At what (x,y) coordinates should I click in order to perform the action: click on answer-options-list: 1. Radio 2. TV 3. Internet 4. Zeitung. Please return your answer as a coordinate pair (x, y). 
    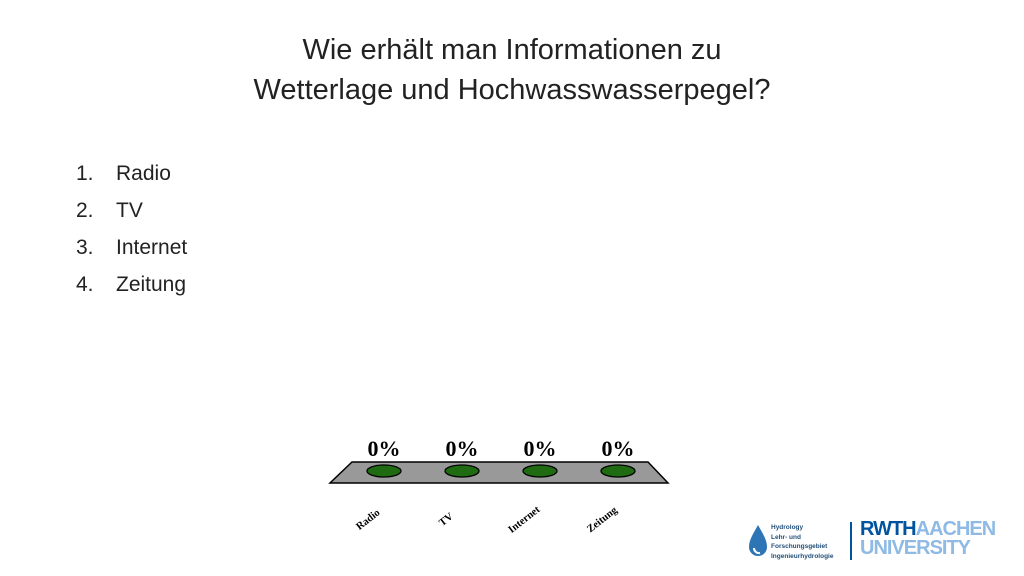
    Looking at the image, I should click on (131, 229).